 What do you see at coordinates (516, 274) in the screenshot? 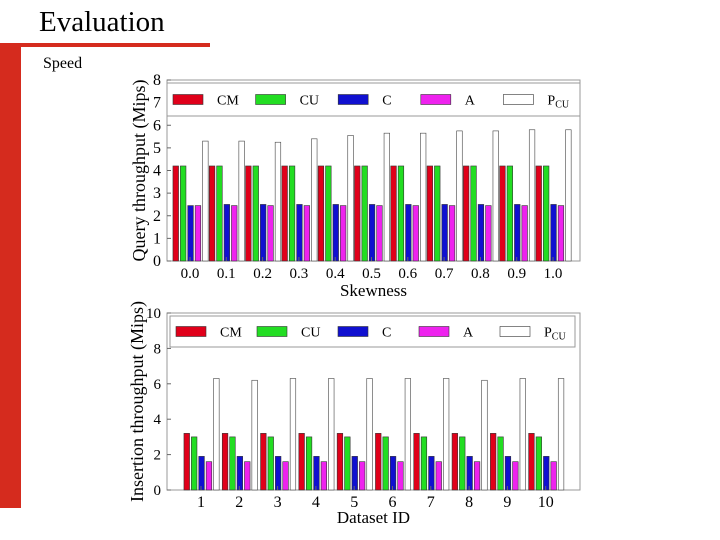
I see `x-tick-label: 0.9` at bounding box center [516, 274].